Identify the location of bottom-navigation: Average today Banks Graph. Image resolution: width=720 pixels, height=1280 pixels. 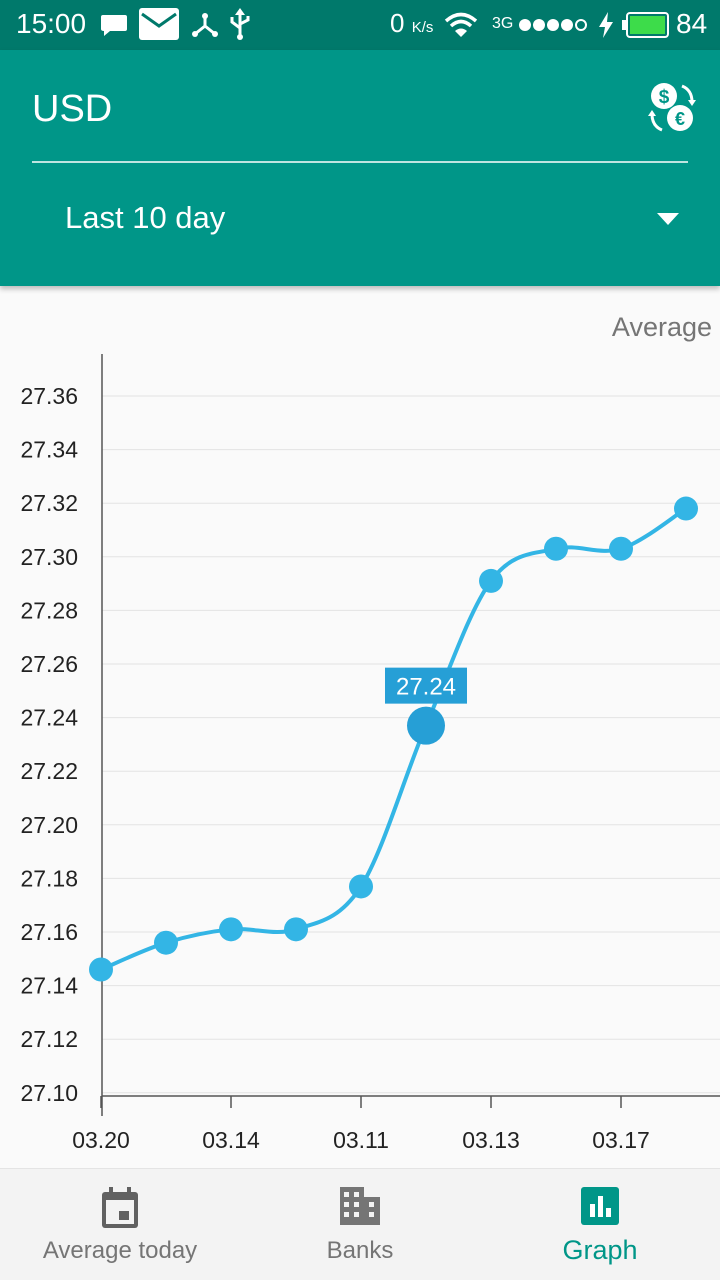
(360, 1224).